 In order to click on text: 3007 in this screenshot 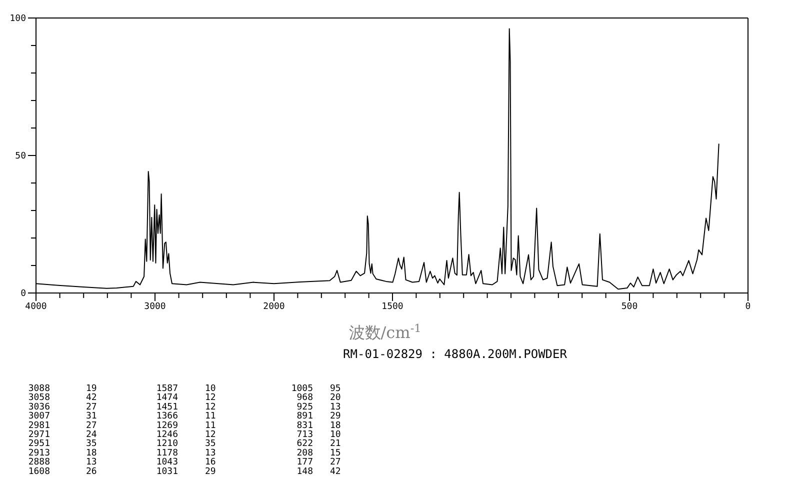, I will do `click(39, 417)`.